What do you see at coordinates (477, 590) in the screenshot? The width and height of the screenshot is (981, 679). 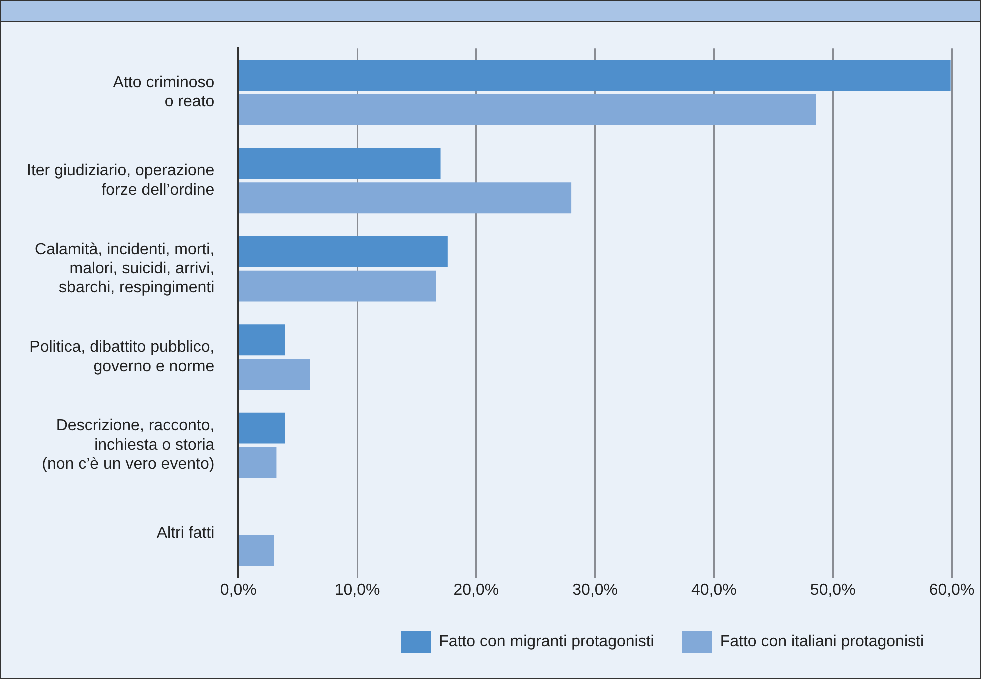 I see `x-tick-label: 20,0%` at bounding box center [477, 590].